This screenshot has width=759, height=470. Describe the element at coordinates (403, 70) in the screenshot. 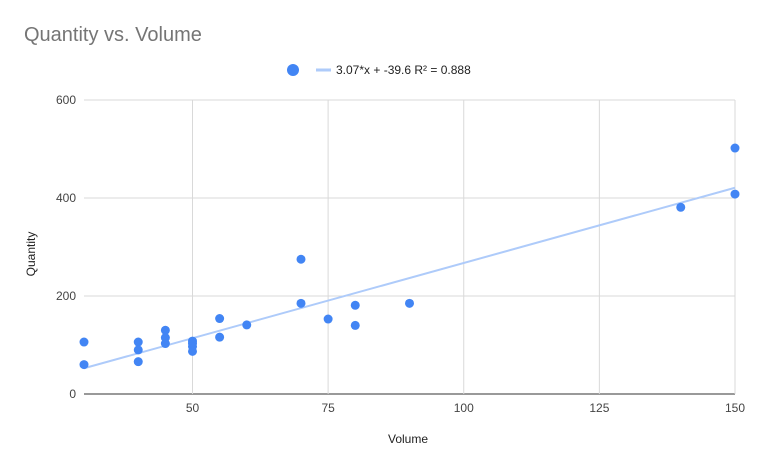

I see `legend-trendline-label: 3.07*x + -39.6 R² = 0.888` at that location.